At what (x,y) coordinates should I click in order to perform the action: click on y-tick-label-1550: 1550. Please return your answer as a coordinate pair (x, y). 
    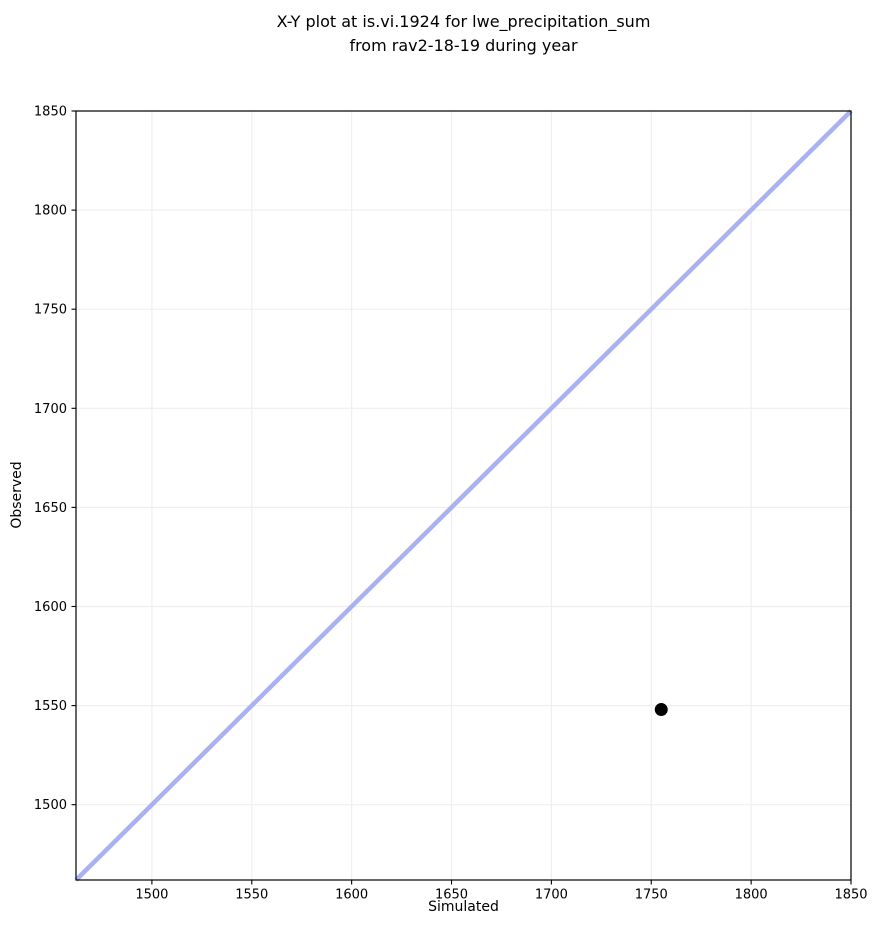
    Looking at the image, I should click on (50, 706).